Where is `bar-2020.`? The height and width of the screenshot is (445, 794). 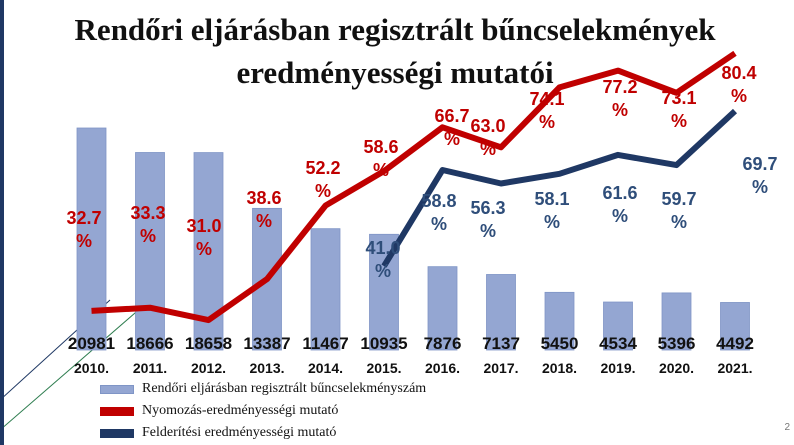 bar-2020. is located at coordinates (676, 321).